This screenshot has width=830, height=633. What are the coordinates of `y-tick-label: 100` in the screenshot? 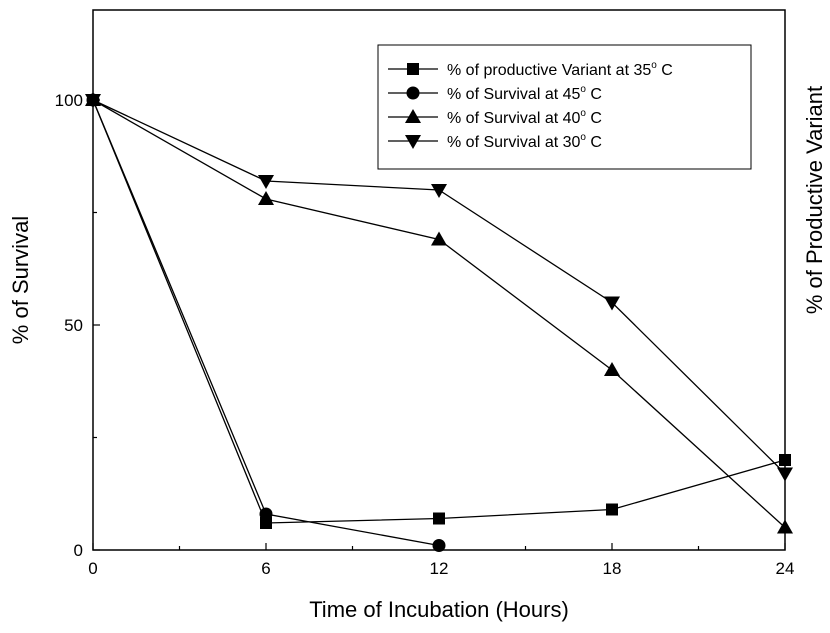 It's located at (69, 100).